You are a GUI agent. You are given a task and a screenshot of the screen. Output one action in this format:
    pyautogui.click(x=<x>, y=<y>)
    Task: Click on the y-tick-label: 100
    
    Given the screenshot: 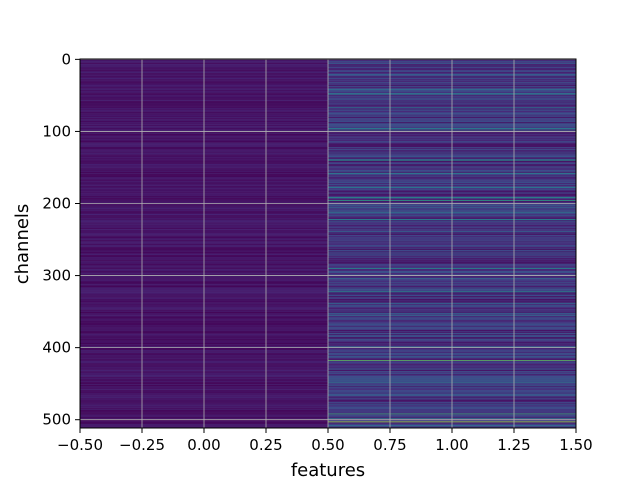 What is the action you would take?
    pyautogui.click(x=56, y=131)
    